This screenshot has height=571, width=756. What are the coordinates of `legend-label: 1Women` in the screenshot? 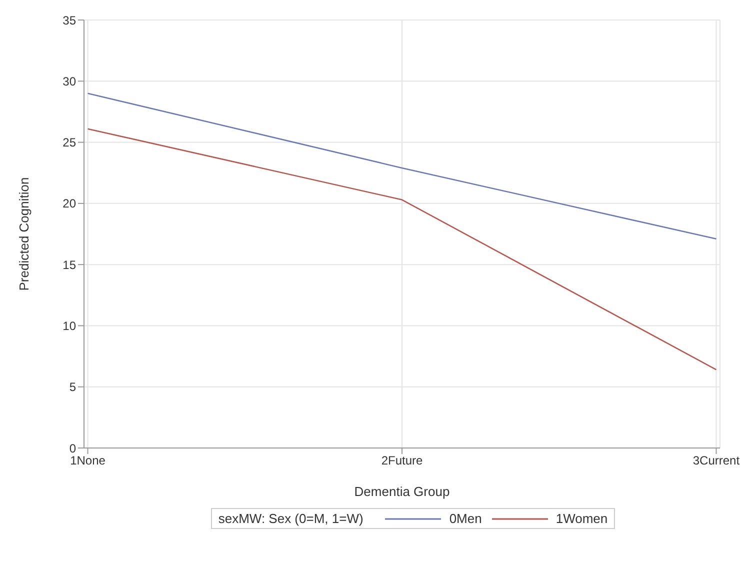 It's located at (582, 518).